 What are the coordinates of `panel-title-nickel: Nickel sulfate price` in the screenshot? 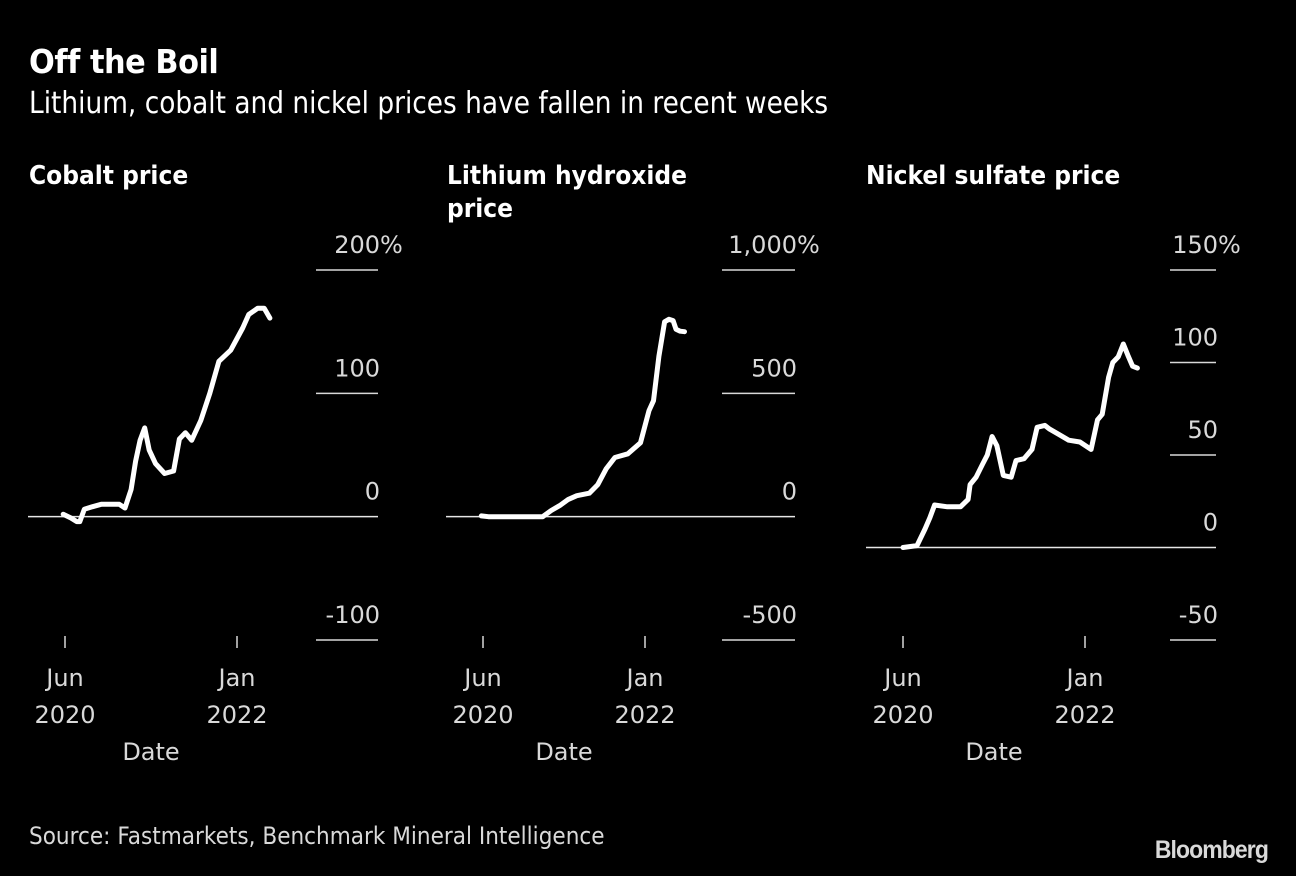 It's located at (993, 176).